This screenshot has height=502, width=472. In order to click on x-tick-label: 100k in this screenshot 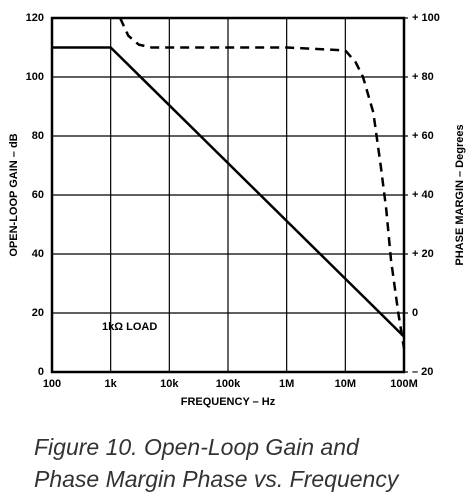, I will do `click(228, 384)`.